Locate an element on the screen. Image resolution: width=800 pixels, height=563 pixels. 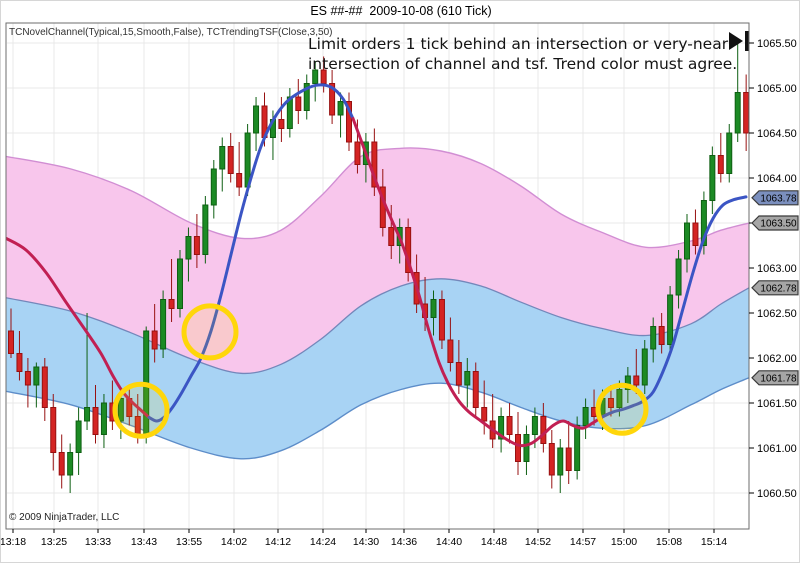
price-marker-value: 1063.78 is located at coordinates (778, 198).